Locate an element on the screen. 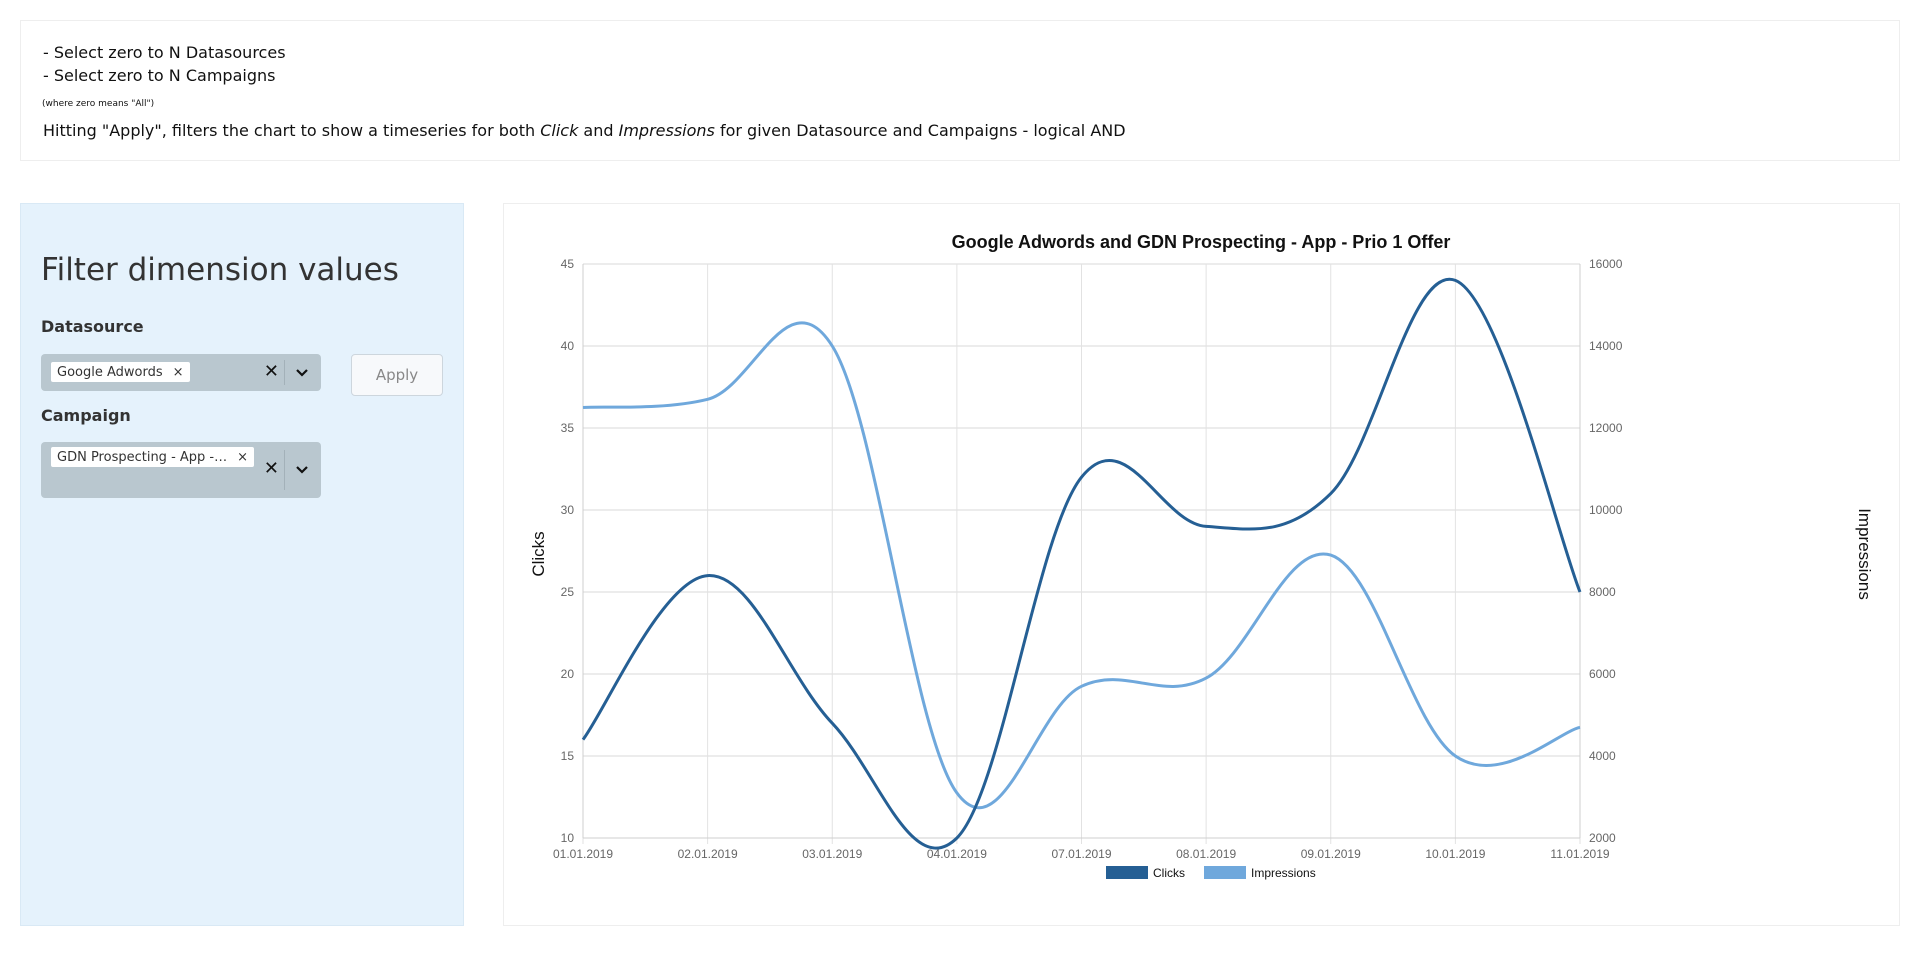 The height and width of the screenshot is (970, 1920). y2-tick-label: 14000 is located at coordinates (1606, 346).